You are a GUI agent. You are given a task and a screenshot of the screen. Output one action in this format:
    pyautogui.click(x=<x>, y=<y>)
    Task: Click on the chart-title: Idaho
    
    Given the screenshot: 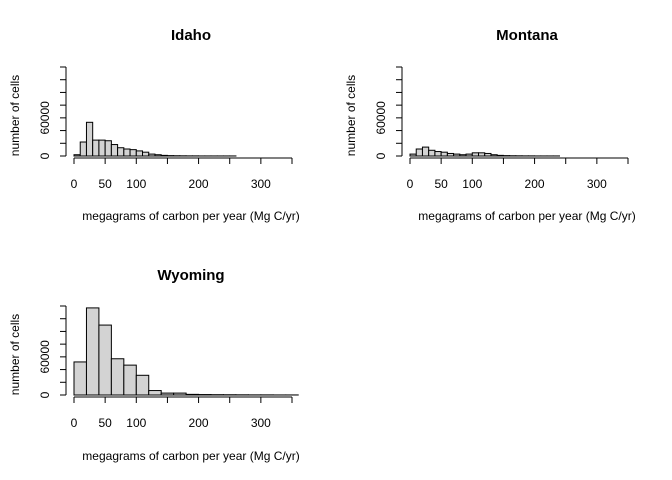 What is the action you would take?
    pyautogui.click(x=191, y=35)
    